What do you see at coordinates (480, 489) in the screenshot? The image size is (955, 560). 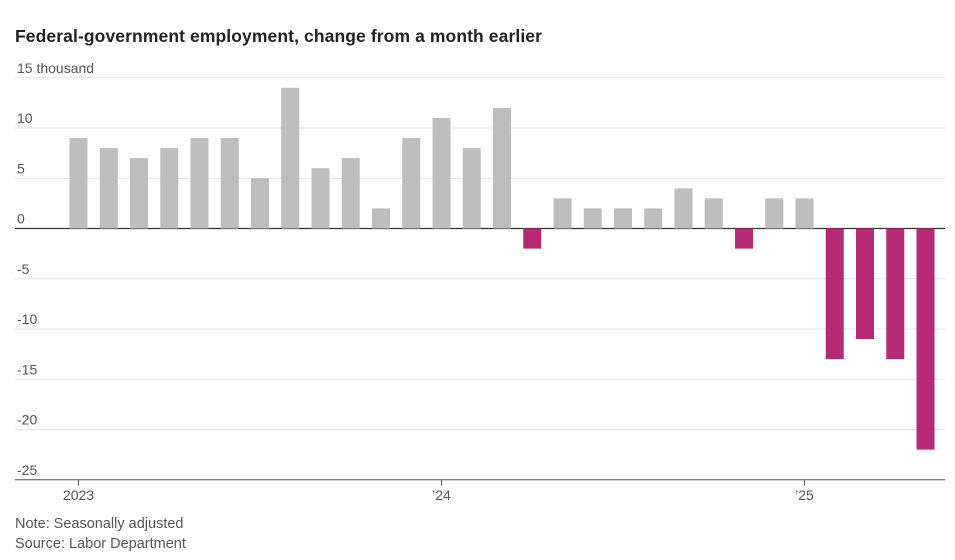 I see `x-axis: 2023 ’24 ’25` at bounding box center [480, 489].